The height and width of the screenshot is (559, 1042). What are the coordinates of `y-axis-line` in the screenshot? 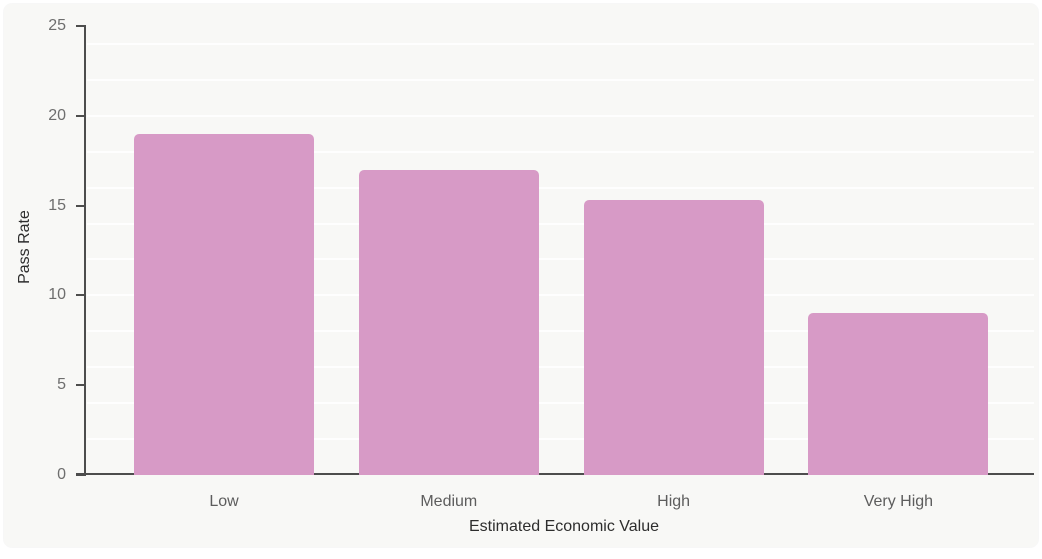 It's located at (85, 250).